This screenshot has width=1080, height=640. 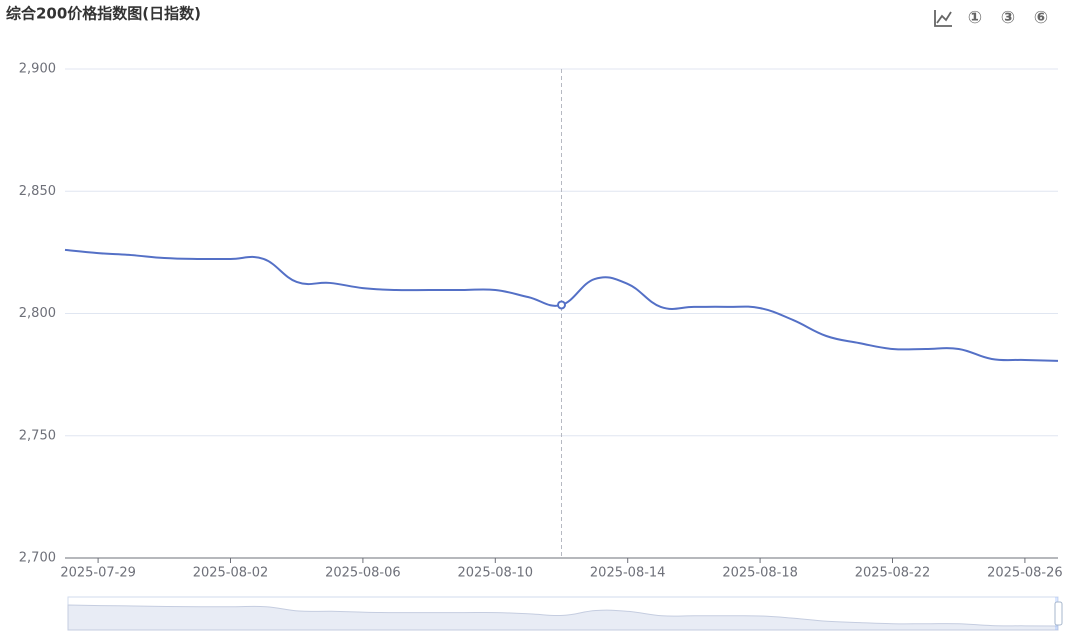 I want to click on x-tick-label: 2025-08-02, so click(x=231, y=573).